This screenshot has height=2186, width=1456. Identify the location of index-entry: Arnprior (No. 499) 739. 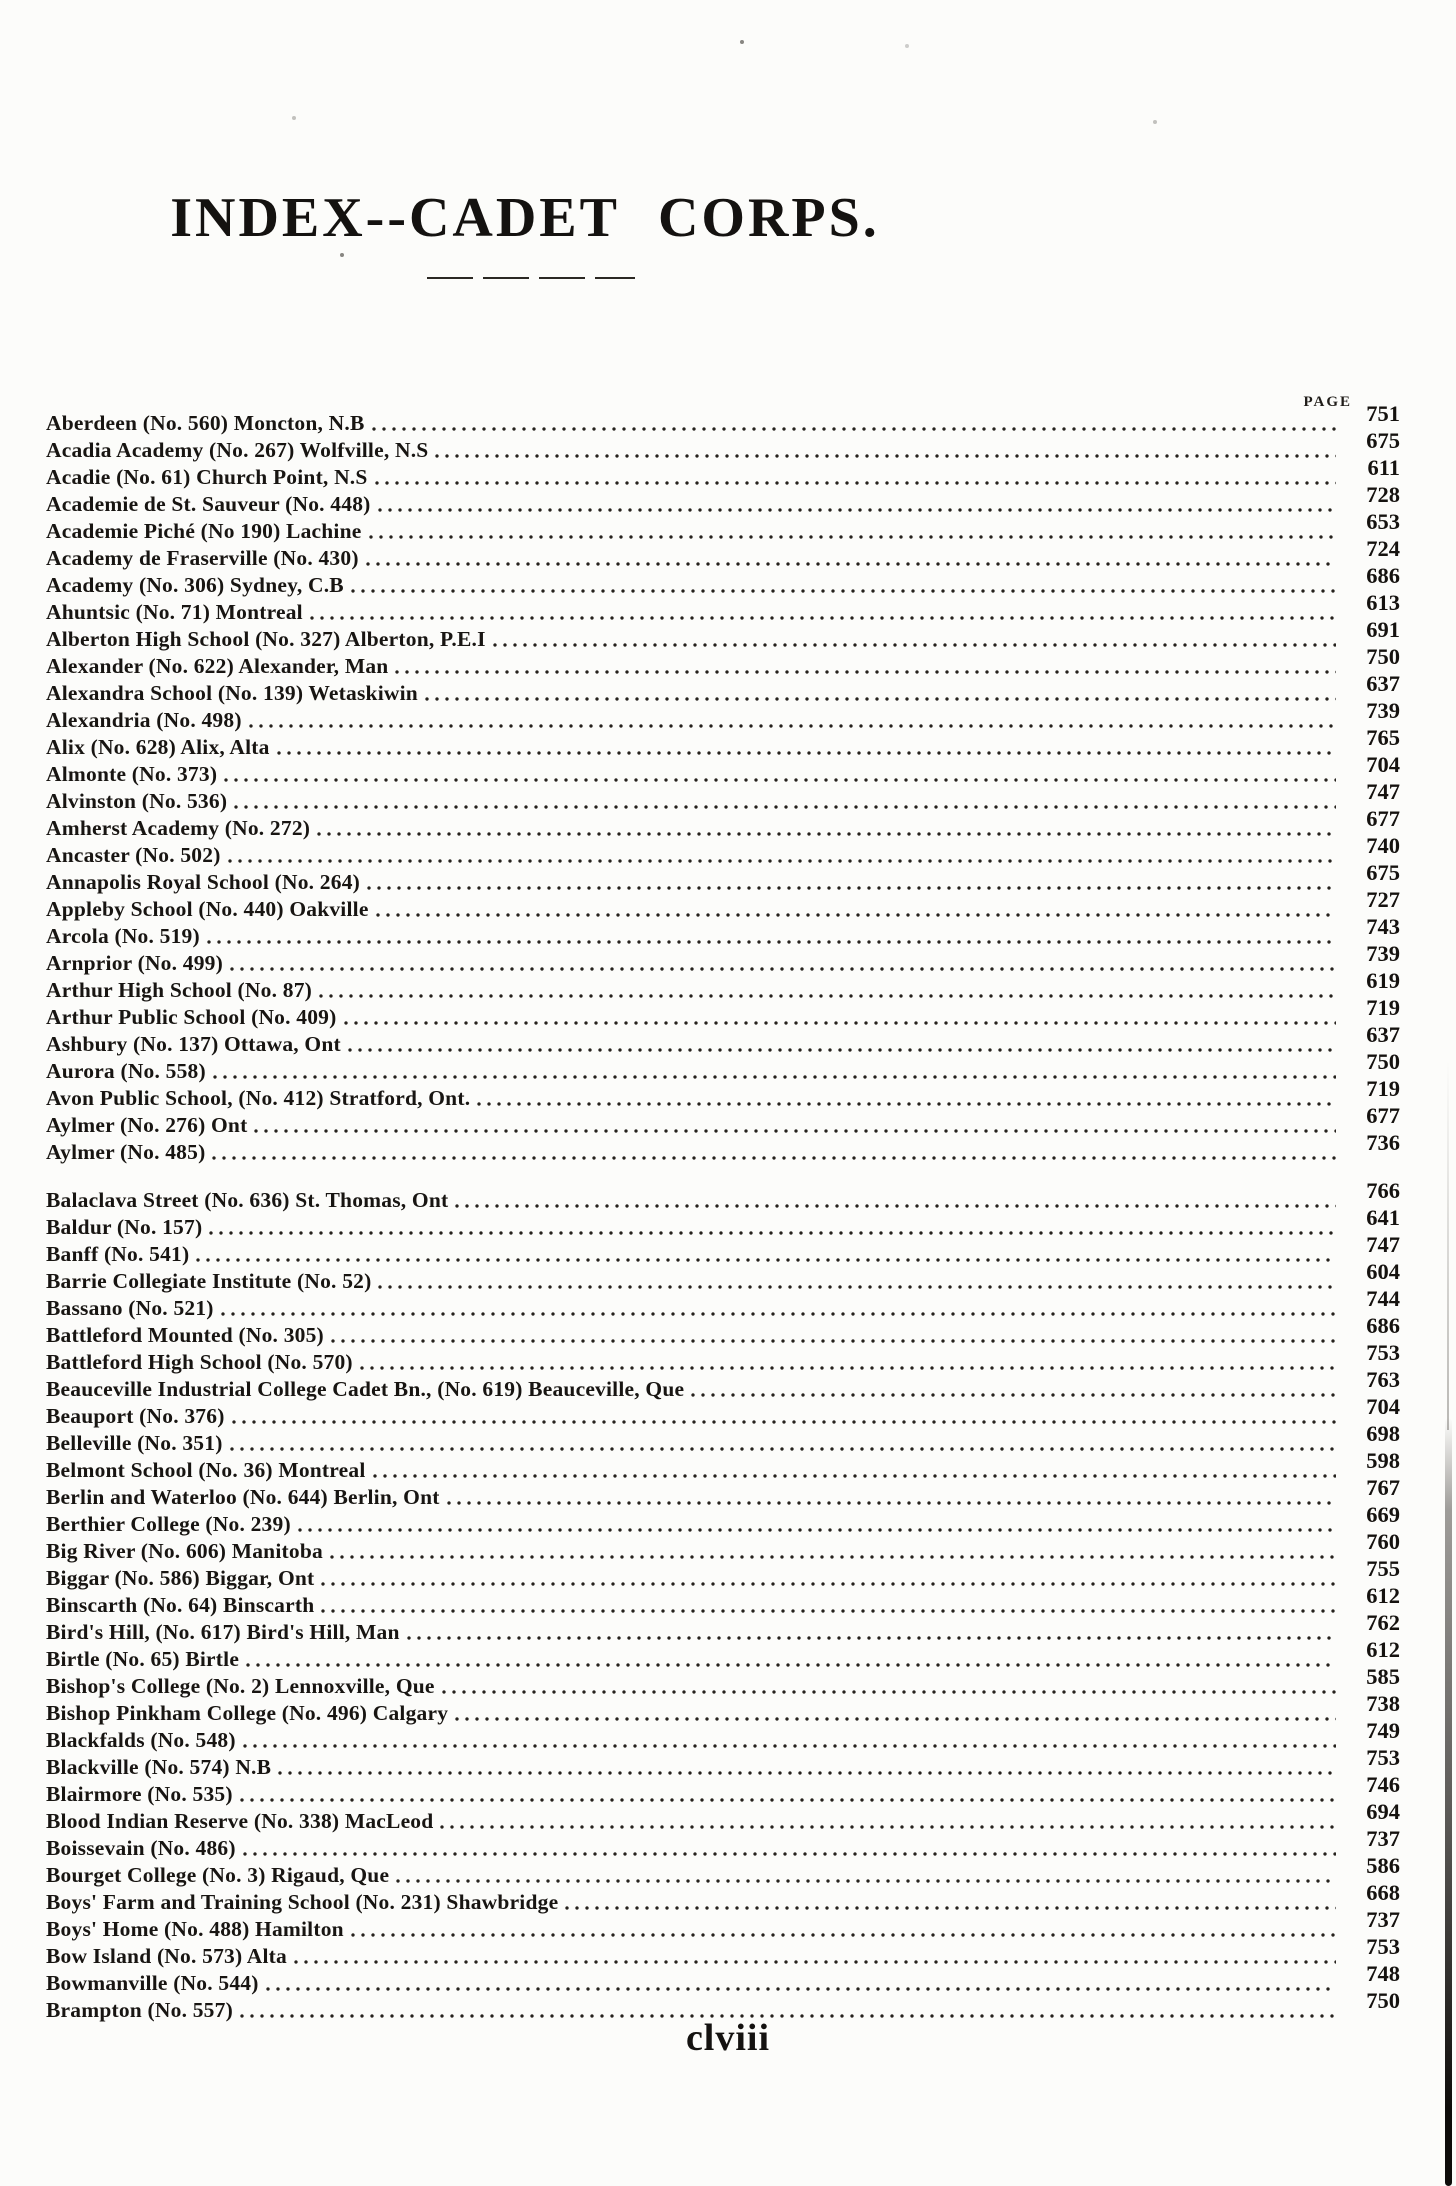
(723, 959).